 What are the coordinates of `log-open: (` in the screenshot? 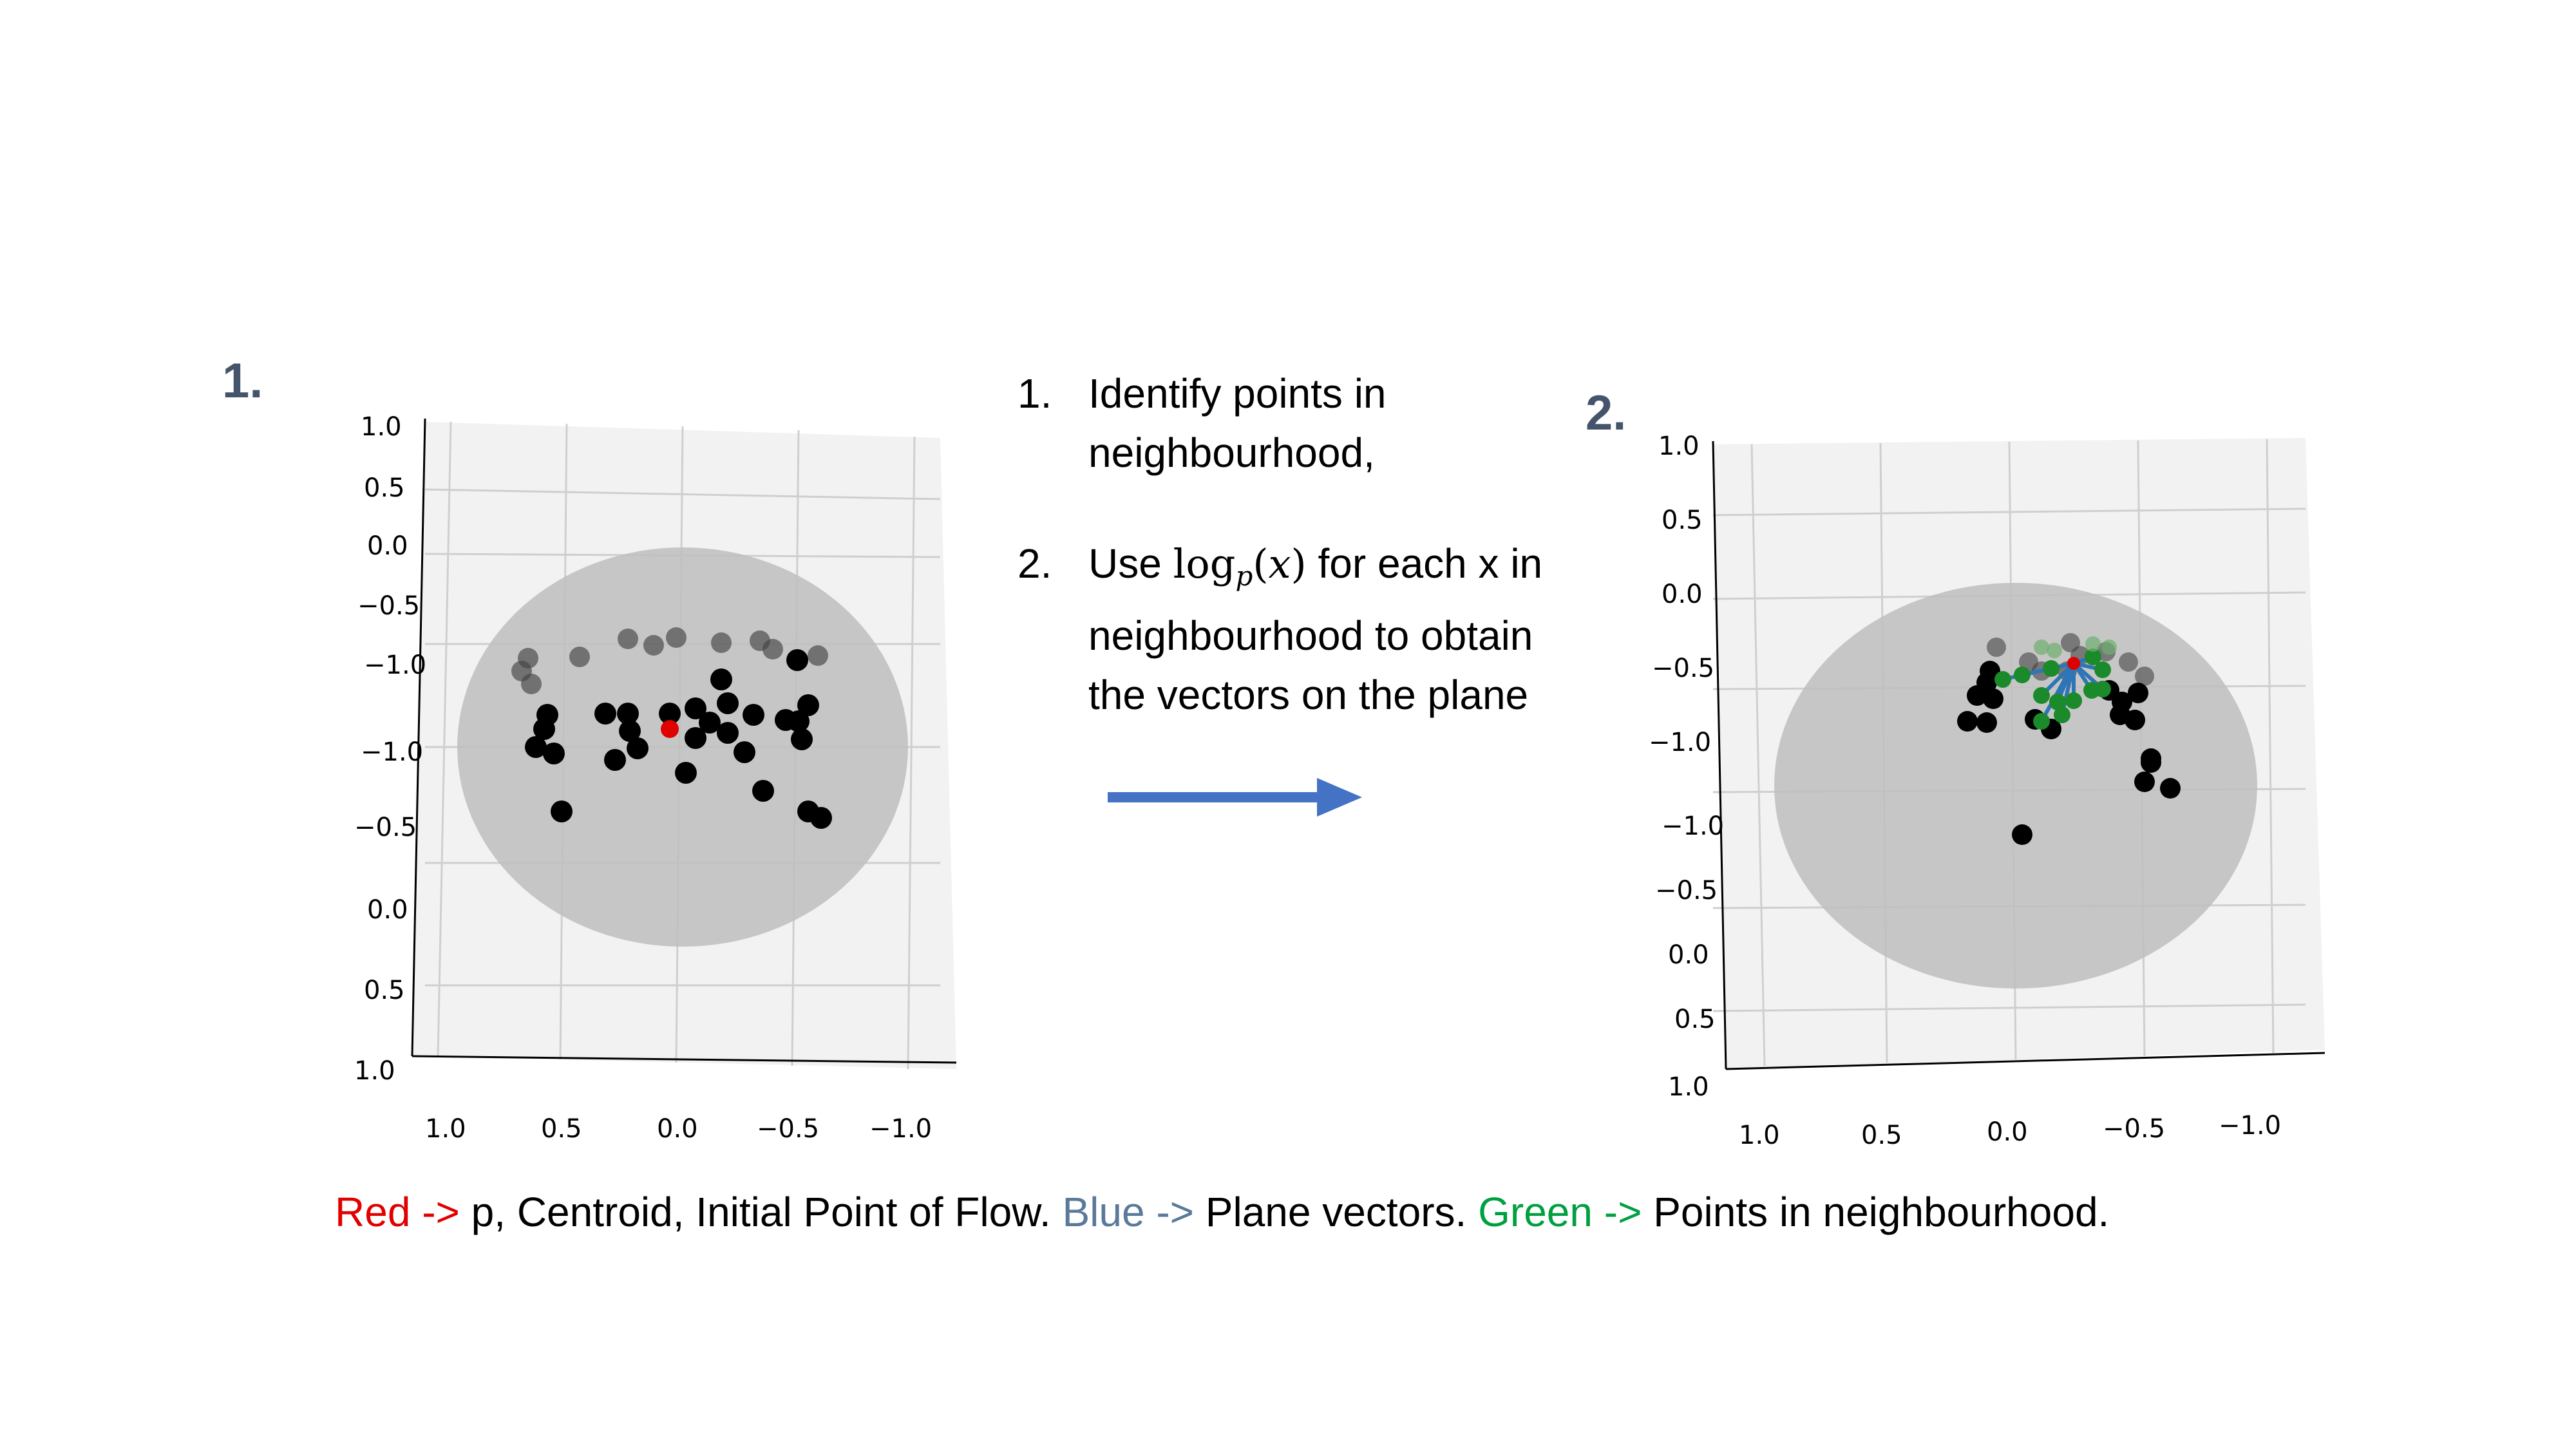 It's located at (1261, 563).